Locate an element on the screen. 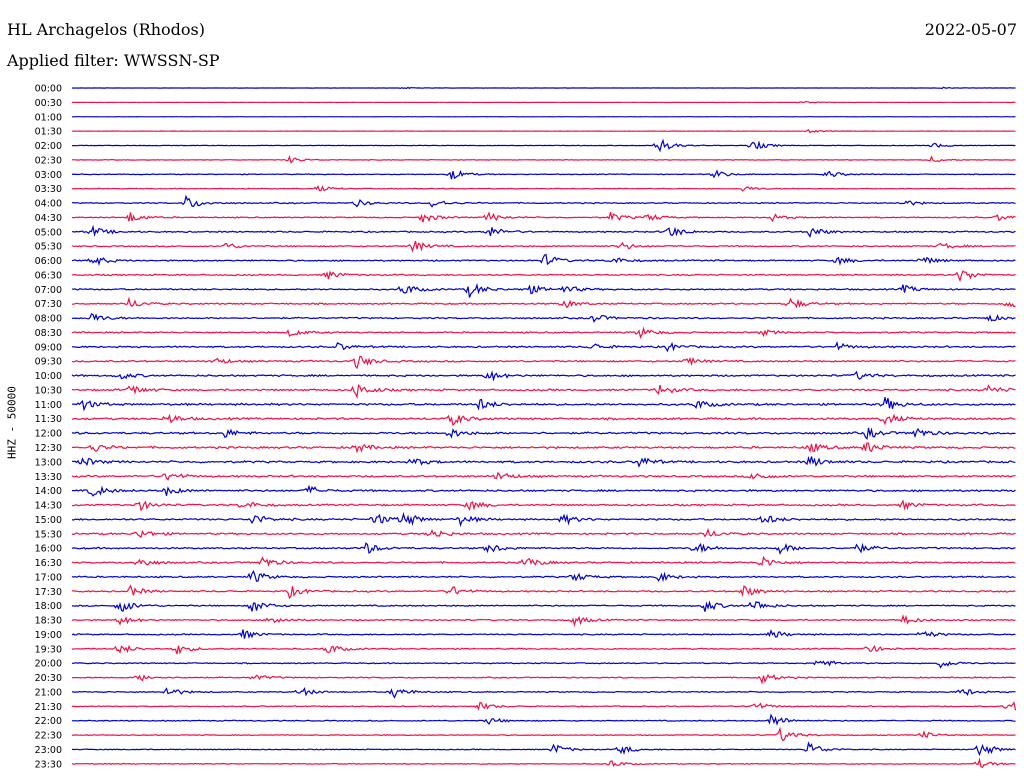 The image size is (1024, 780). row-time-label: 12:30 is located at coordinates (48, 448).